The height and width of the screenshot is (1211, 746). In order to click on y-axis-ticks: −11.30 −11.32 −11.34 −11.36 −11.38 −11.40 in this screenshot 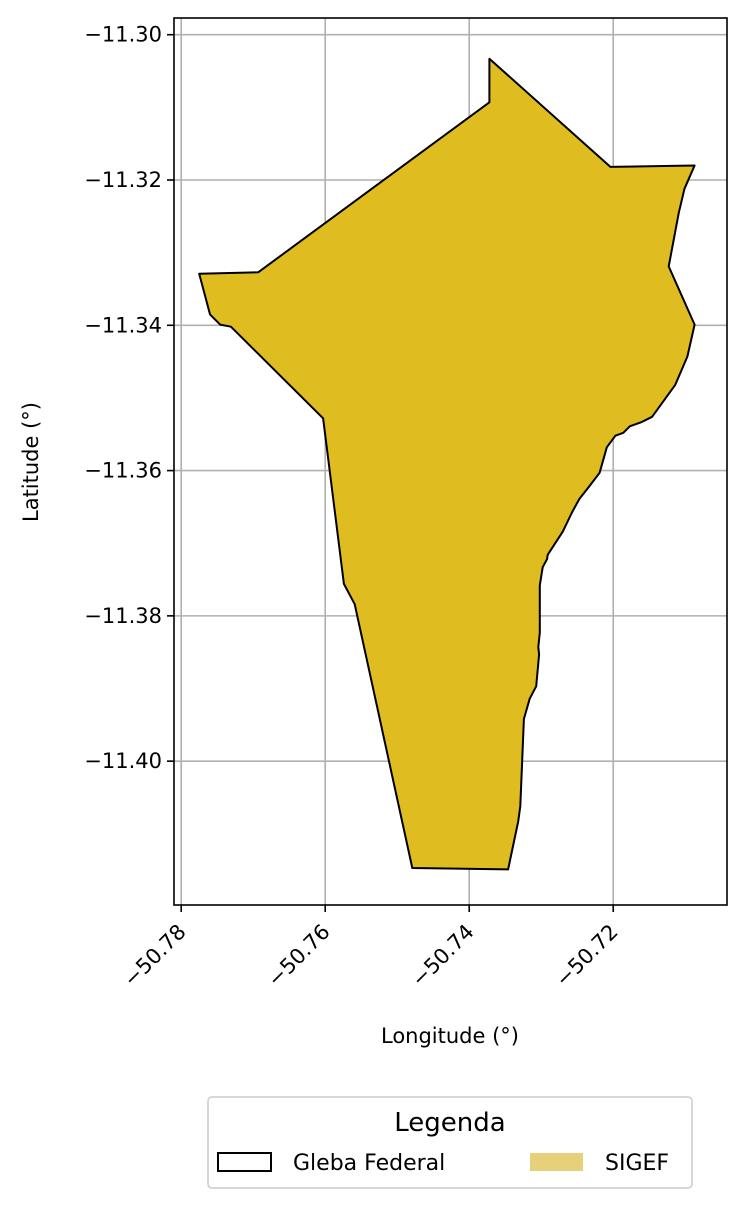, I will do `click(129, 398)`.